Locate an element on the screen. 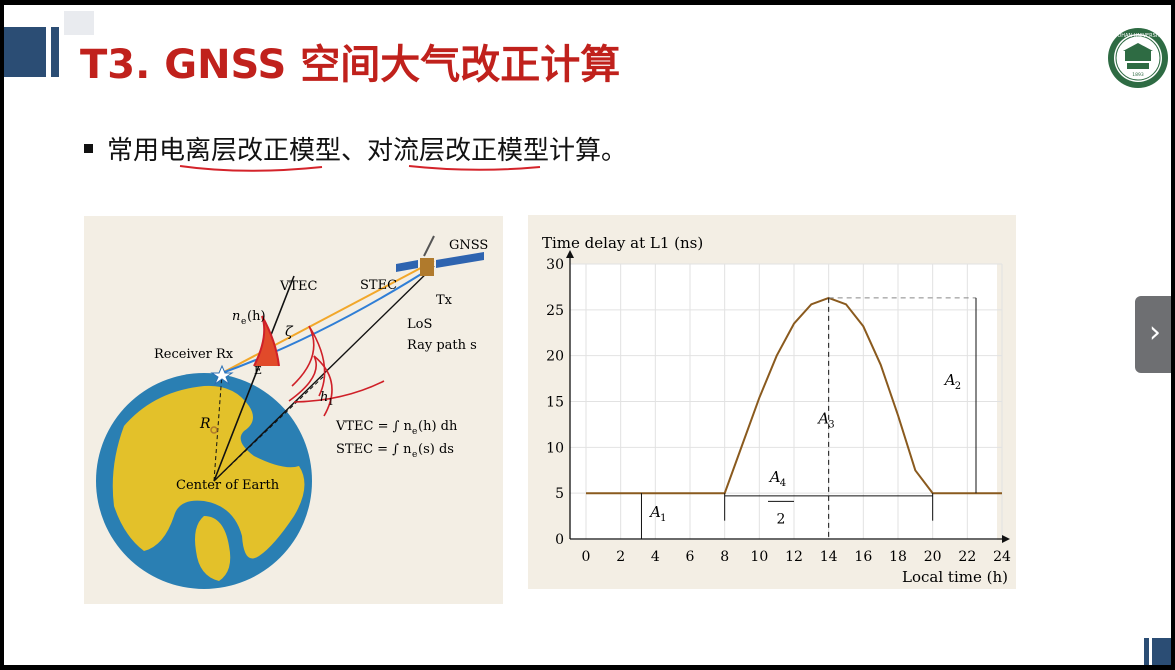 Image resolution: width=1175 pixels, height=670 pixels. title-accent-stripe is located at coordinates (55, 52).